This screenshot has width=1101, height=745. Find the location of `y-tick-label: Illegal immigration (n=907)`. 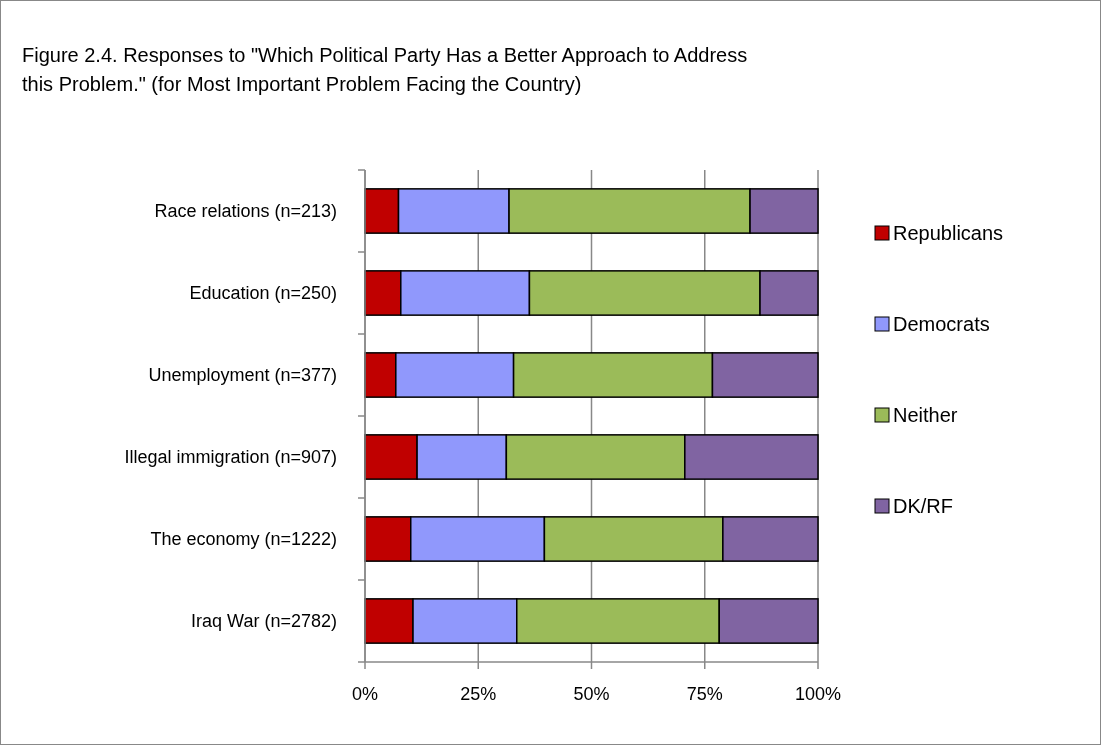

y-tick-label: Illegal immigration (n=907) is located at coordinates (230, 457).